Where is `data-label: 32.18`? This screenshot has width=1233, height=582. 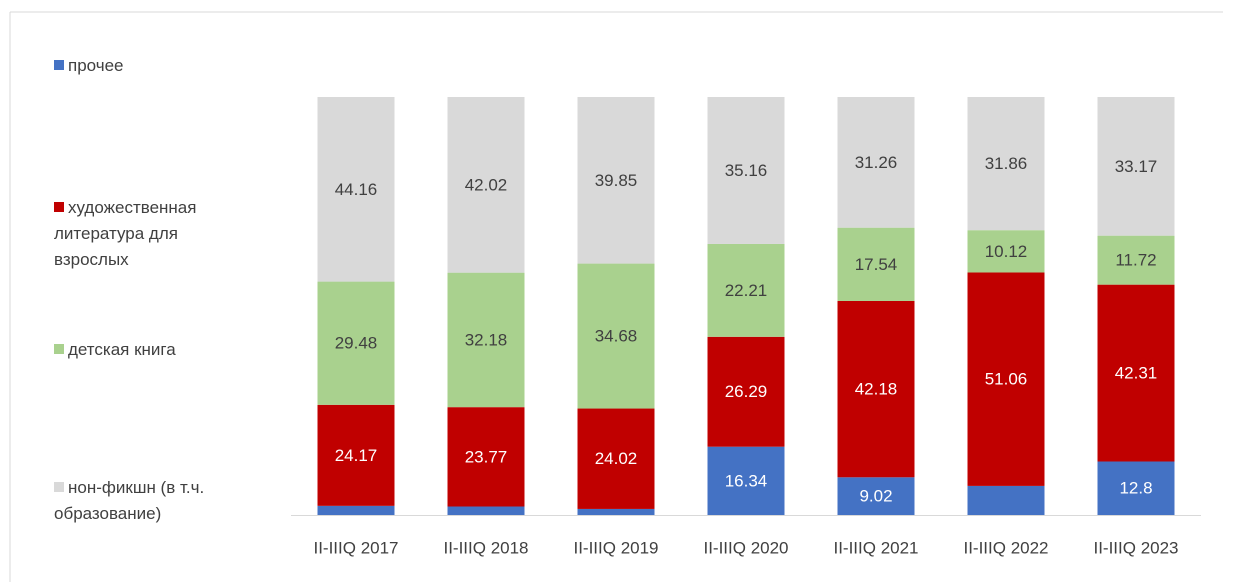 data-label: 32.18 is located at coordinates (486, 339).